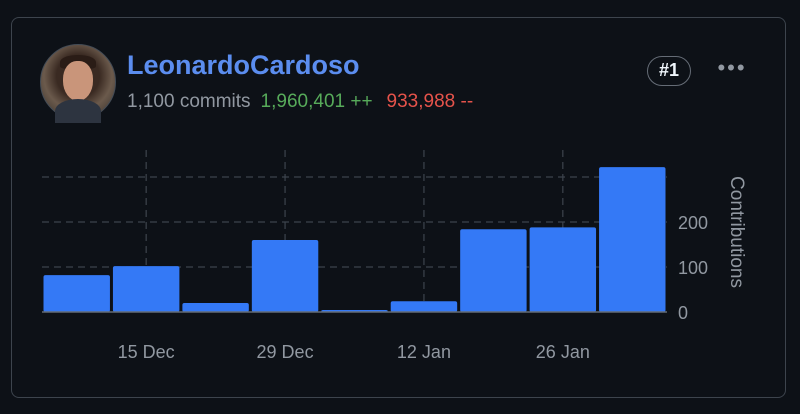 The width and height of the screenshot is (800, 414). Describe the element at coordinates (243, 65) in the screenshot. I see `username-link: LeonardoCardoso` at that location.